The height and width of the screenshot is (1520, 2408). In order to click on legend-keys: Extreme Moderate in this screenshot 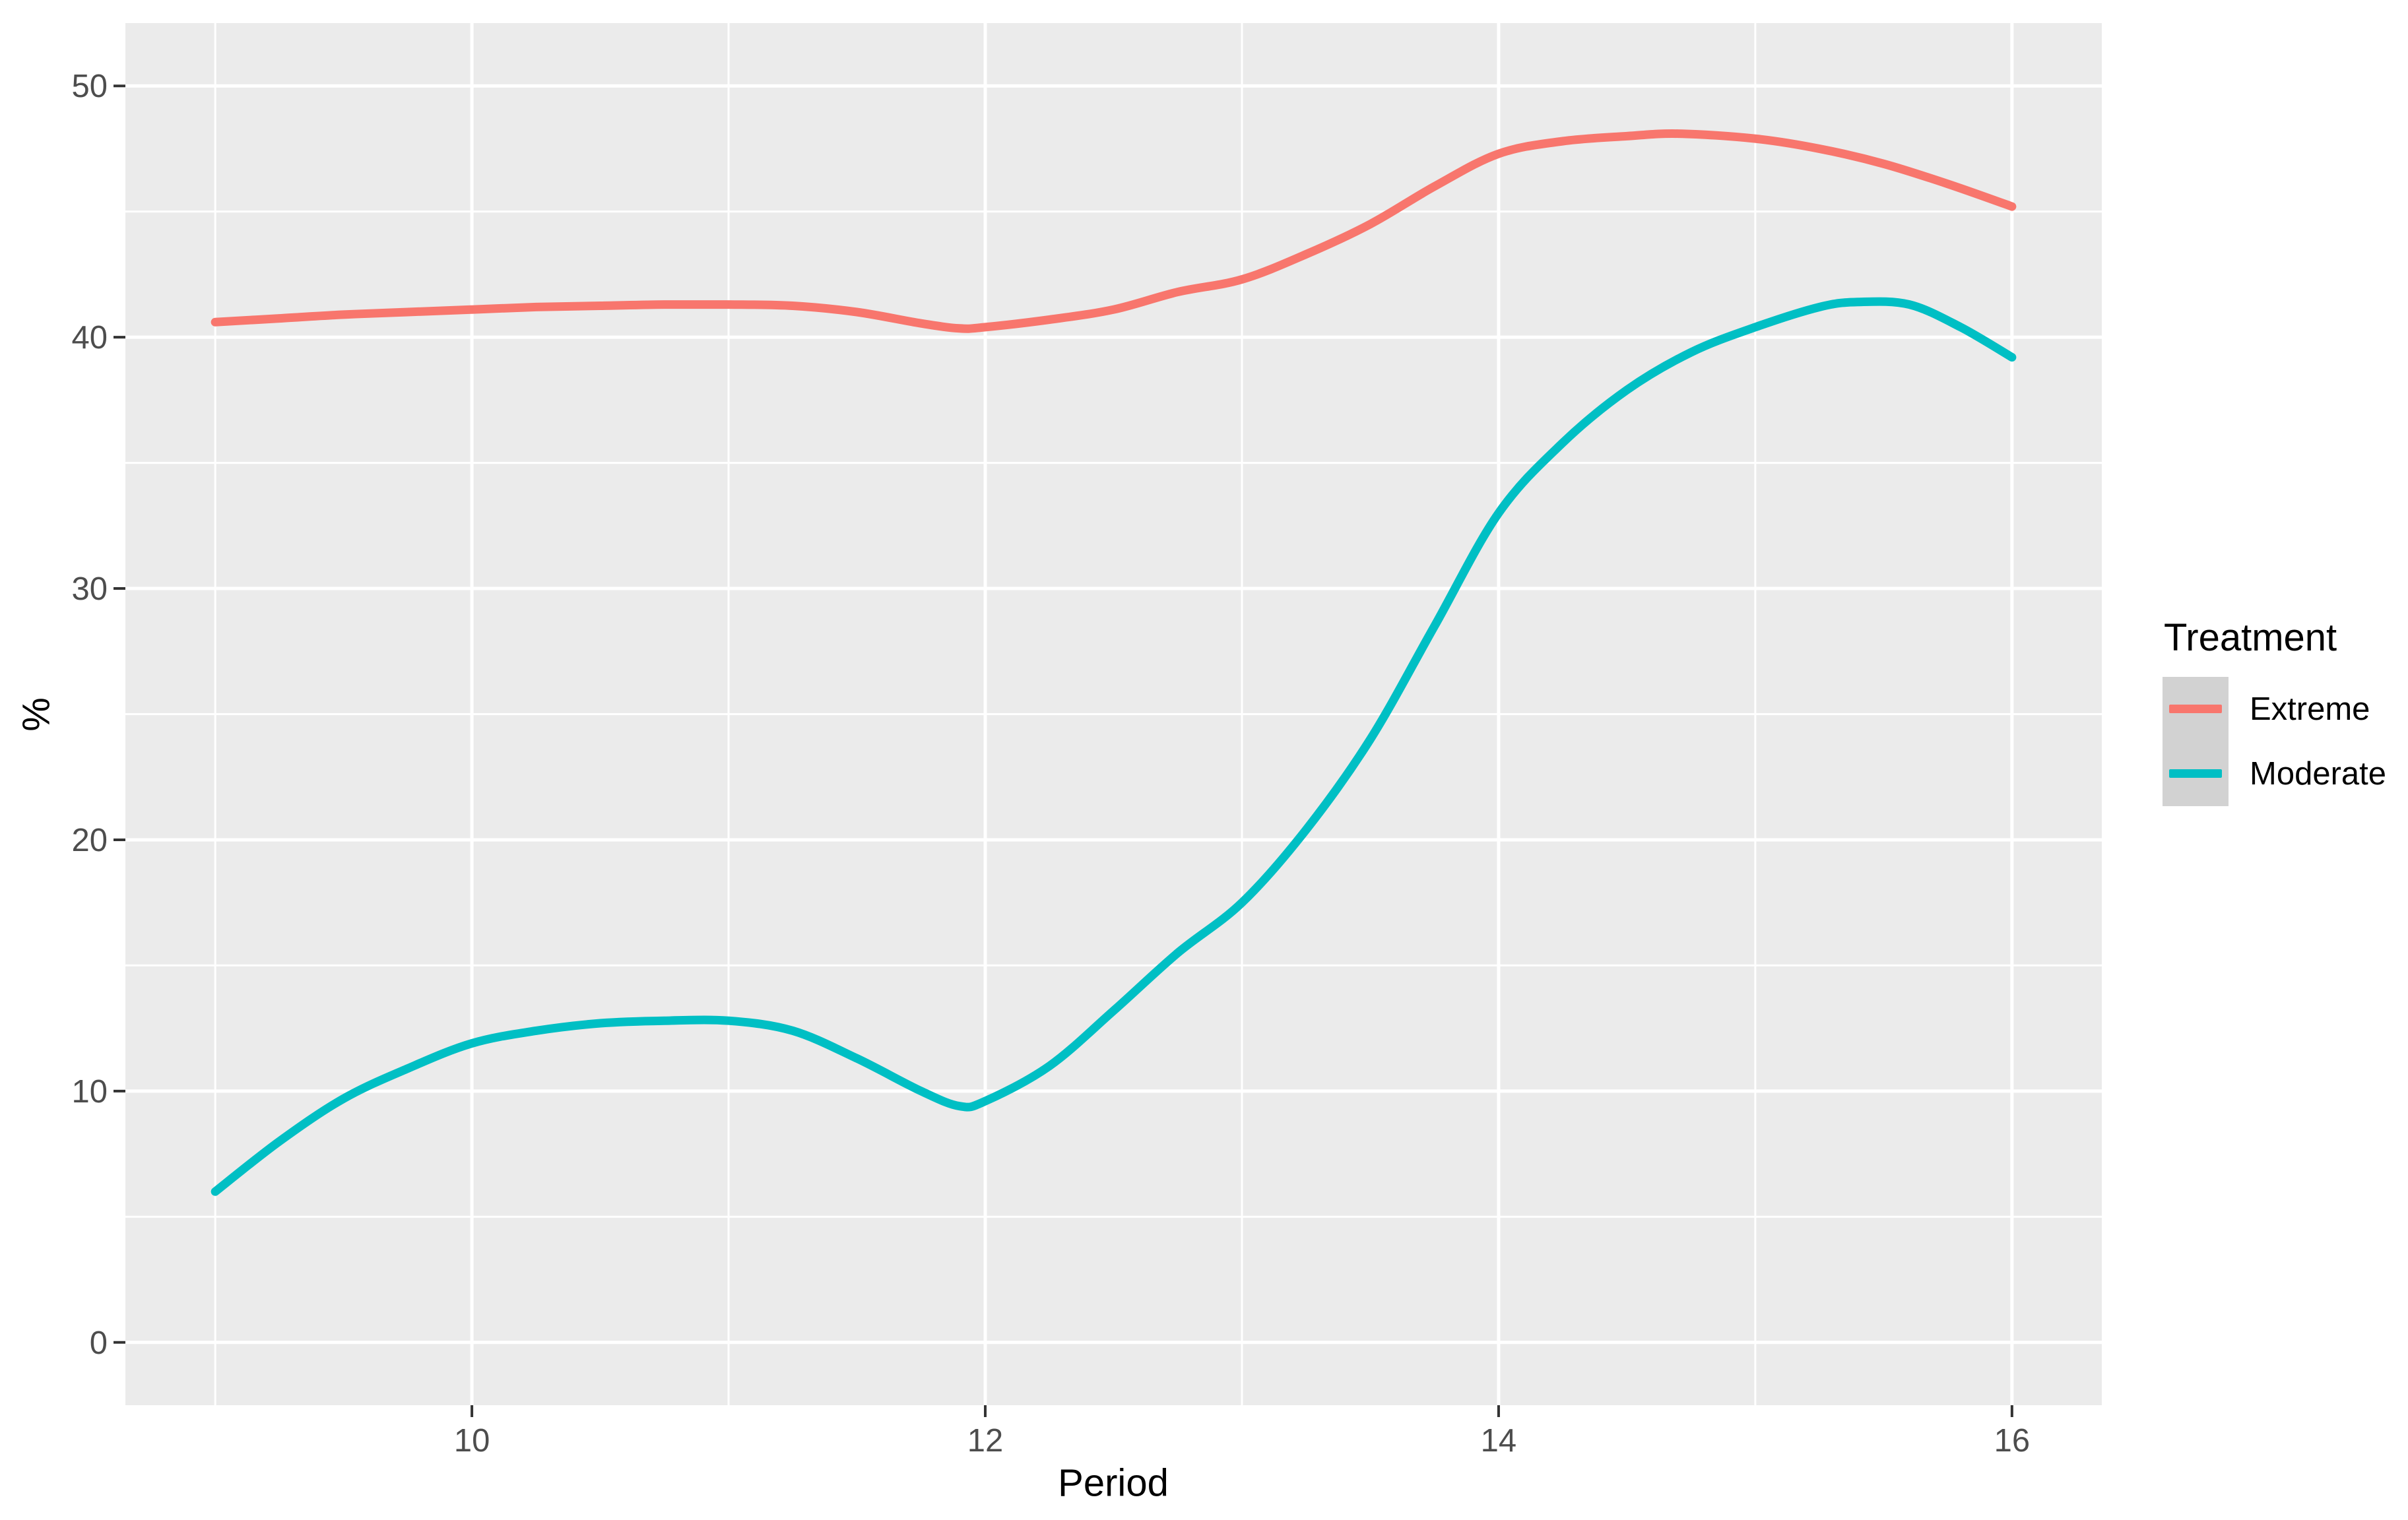, I will do `click(2274, 741)`.